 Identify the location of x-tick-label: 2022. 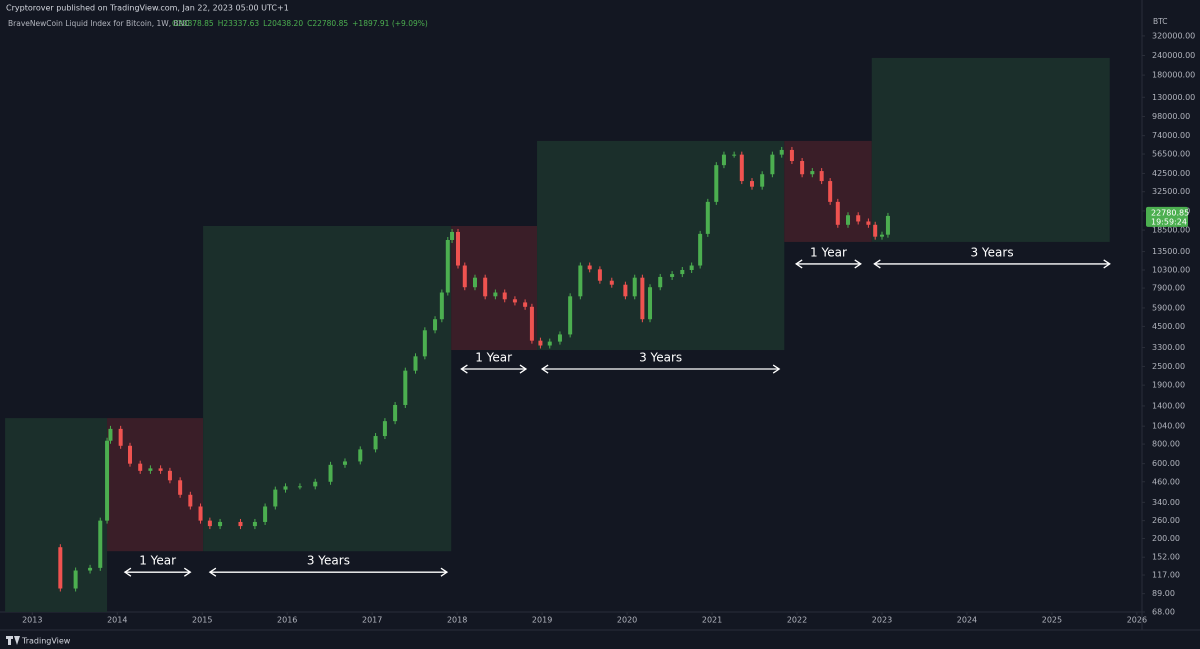
(797, 620).